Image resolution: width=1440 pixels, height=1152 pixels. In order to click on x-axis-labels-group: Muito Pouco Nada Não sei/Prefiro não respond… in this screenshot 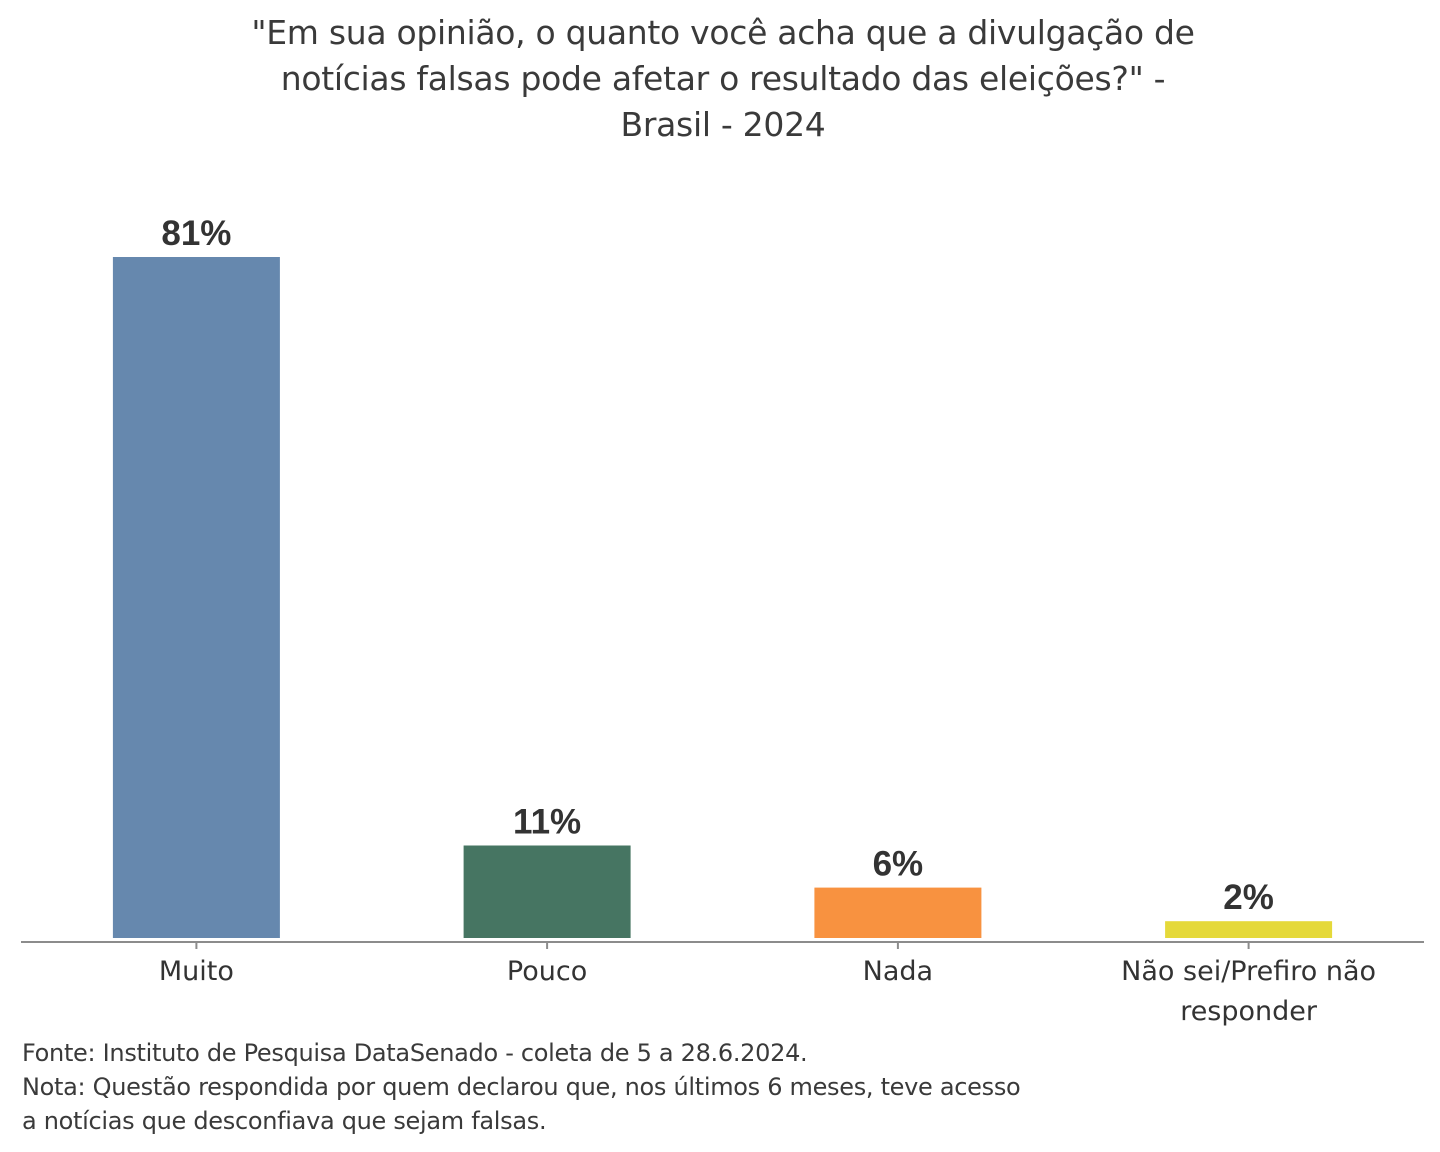, I will do `click(767, 991)`.